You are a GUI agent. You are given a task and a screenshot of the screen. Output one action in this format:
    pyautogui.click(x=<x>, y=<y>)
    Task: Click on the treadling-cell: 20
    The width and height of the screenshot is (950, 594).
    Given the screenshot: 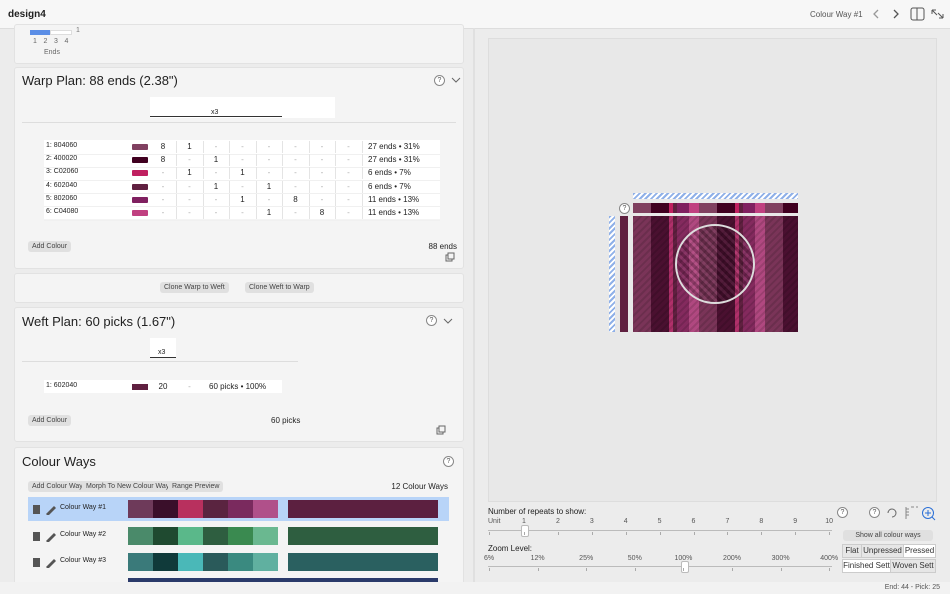 What is the action you would take?
    pyautogui.click(x=163, y=386)
    